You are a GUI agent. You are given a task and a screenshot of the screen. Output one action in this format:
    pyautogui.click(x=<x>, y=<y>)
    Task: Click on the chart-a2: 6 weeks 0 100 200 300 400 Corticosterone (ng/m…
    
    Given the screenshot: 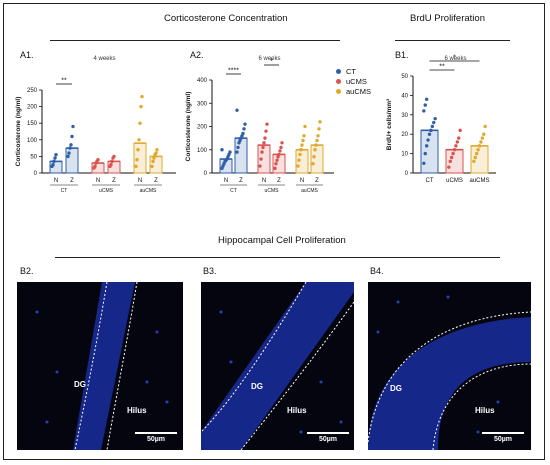 What is the action you would take?
    pyautogui.click(x=259, y=124)
    